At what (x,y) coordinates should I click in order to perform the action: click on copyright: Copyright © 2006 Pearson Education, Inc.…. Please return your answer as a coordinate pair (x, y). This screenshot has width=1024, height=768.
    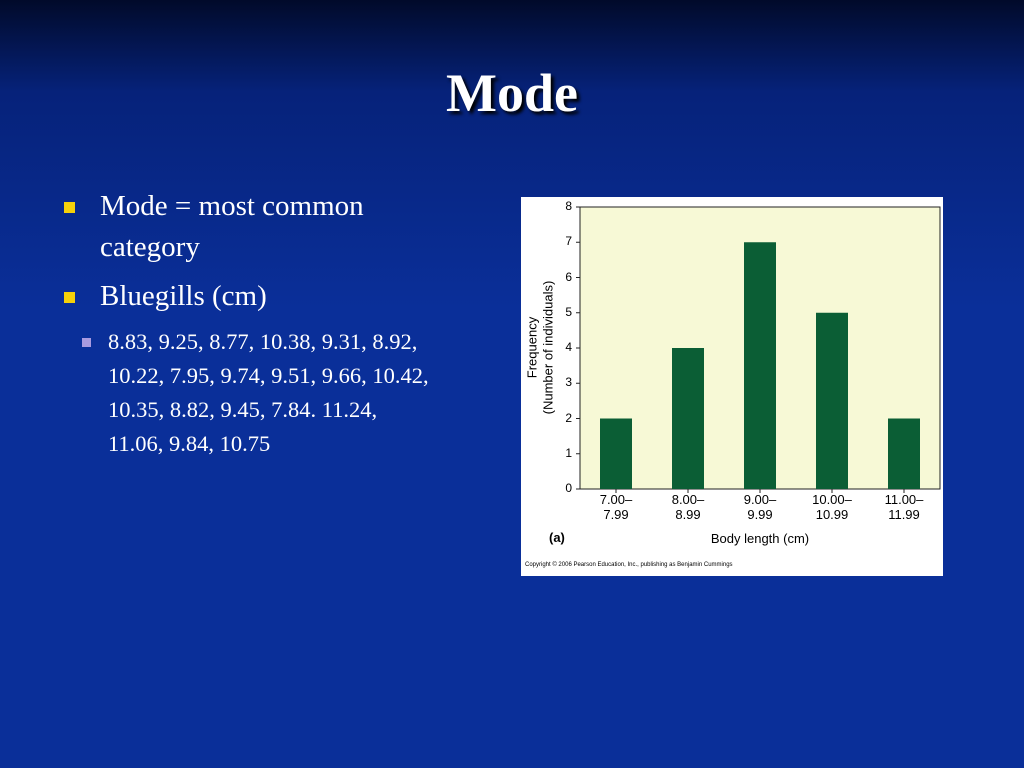
    Looking at the image, I should click on (629, 565).